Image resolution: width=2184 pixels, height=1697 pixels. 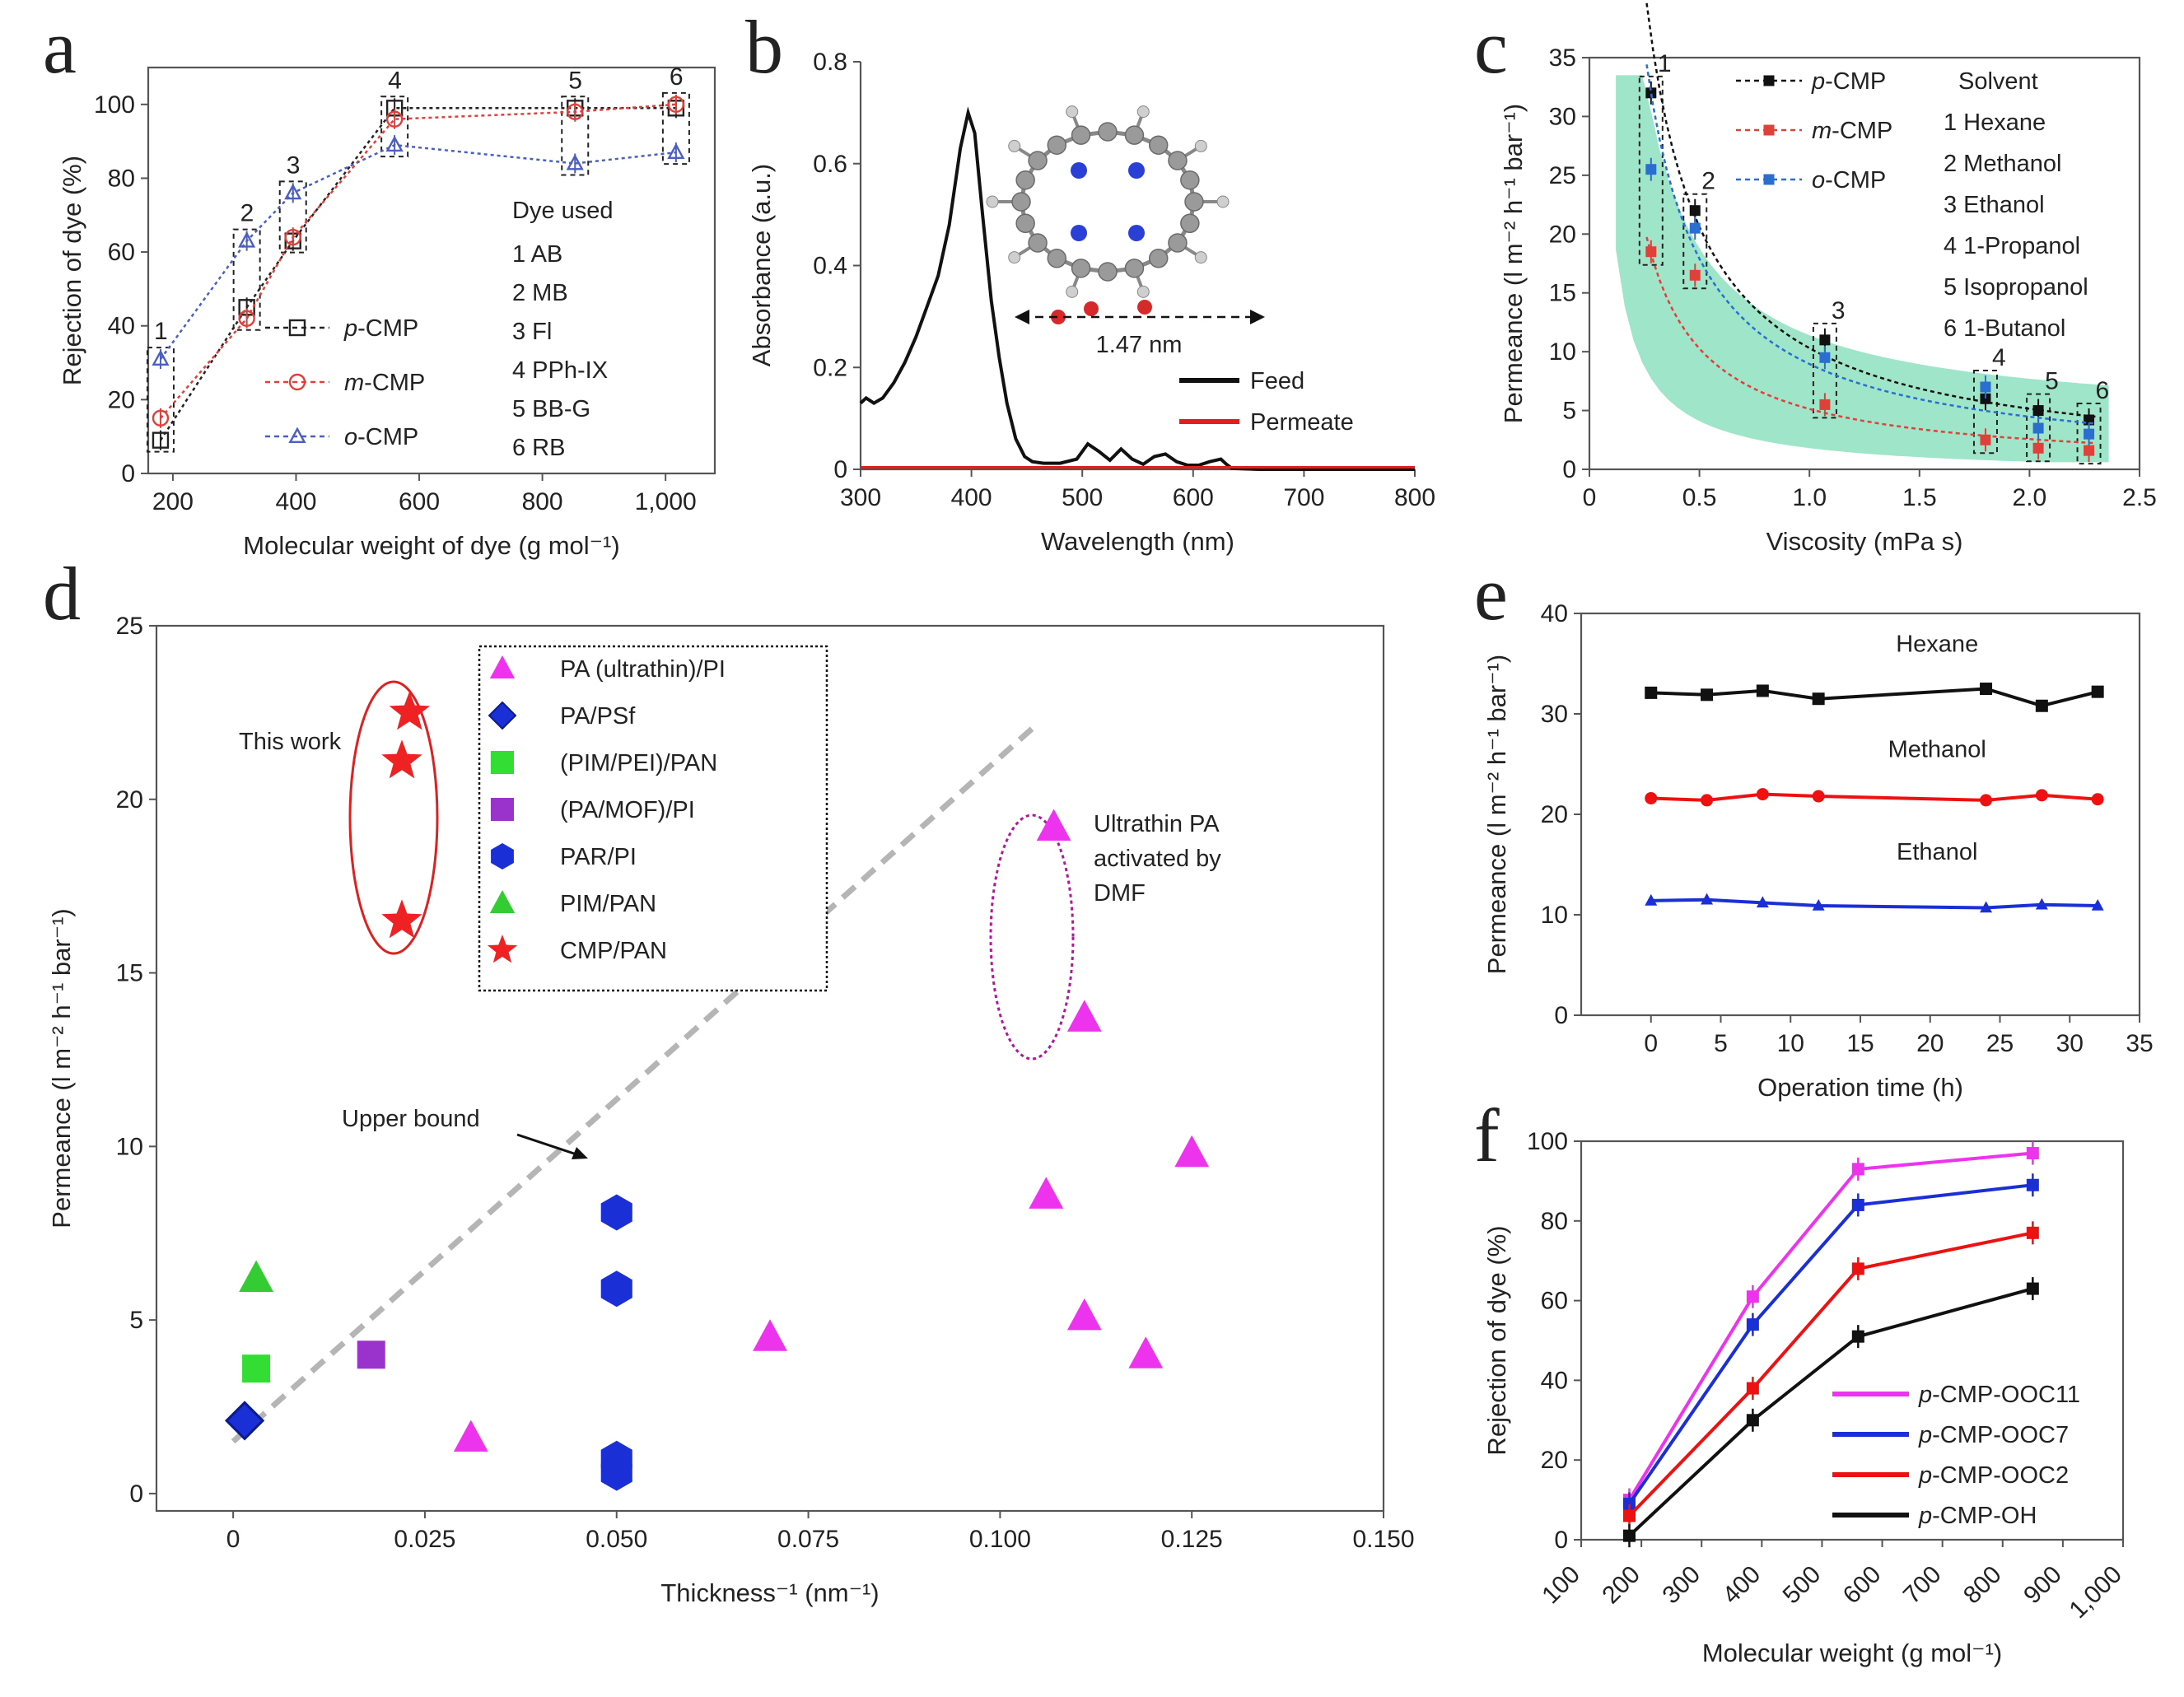 What do you see at coordinates (1848, 81) in the screenshot?
I see `legend-label: p-CMP` at bounding box center [1848, 81].